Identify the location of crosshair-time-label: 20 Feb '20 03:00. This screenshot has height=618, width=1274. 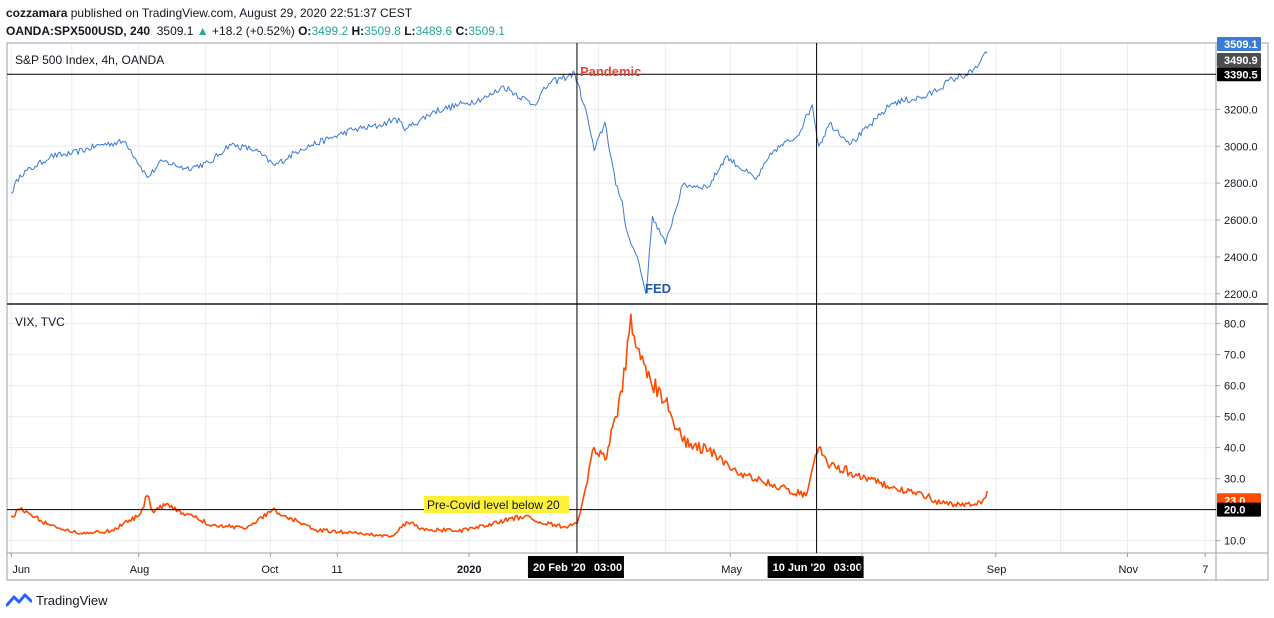
(575, 567).